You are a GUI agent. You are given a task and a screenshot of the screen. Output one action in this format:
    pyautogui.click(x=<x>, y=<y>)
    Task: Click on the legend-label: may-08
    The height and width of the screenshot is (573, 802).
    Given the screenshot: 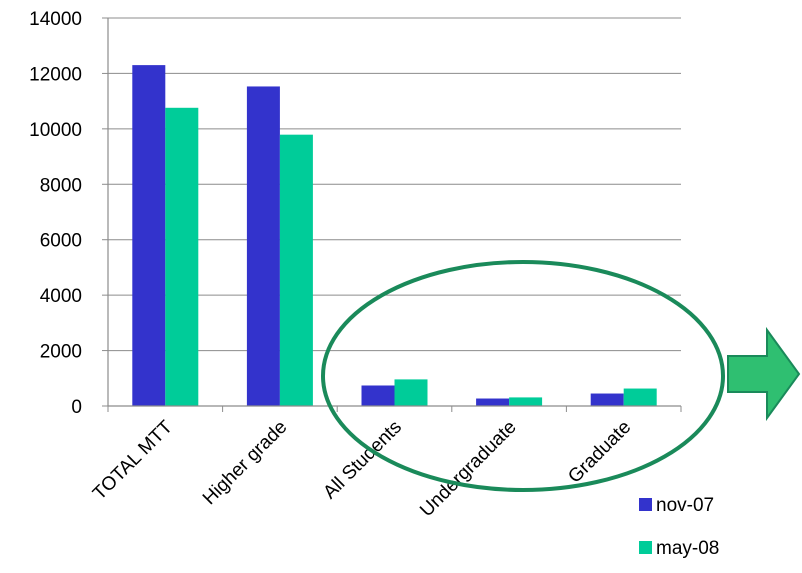 What is the action you would take?
    pyautogui.click(x=687, y=548)
    